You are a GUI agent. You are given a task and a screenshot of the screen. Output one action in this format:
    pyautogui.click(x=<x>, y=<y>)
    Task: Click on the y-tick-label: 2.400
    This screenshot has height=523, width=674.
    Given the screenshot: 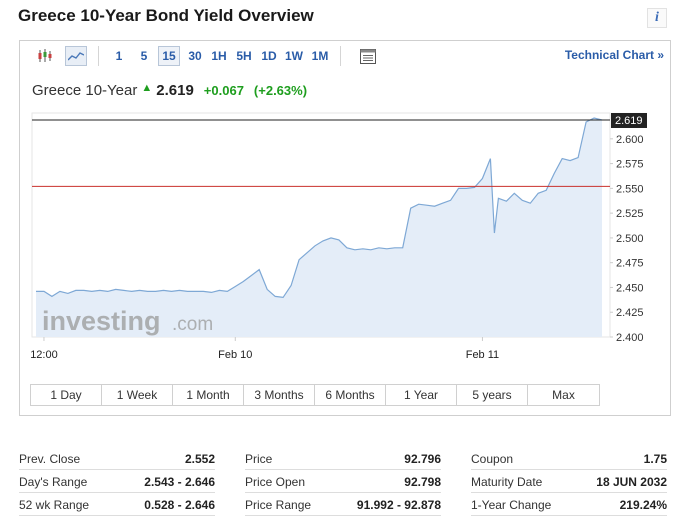 What is the action you would take?
    pyautogui.click(x=630, y=338)
    